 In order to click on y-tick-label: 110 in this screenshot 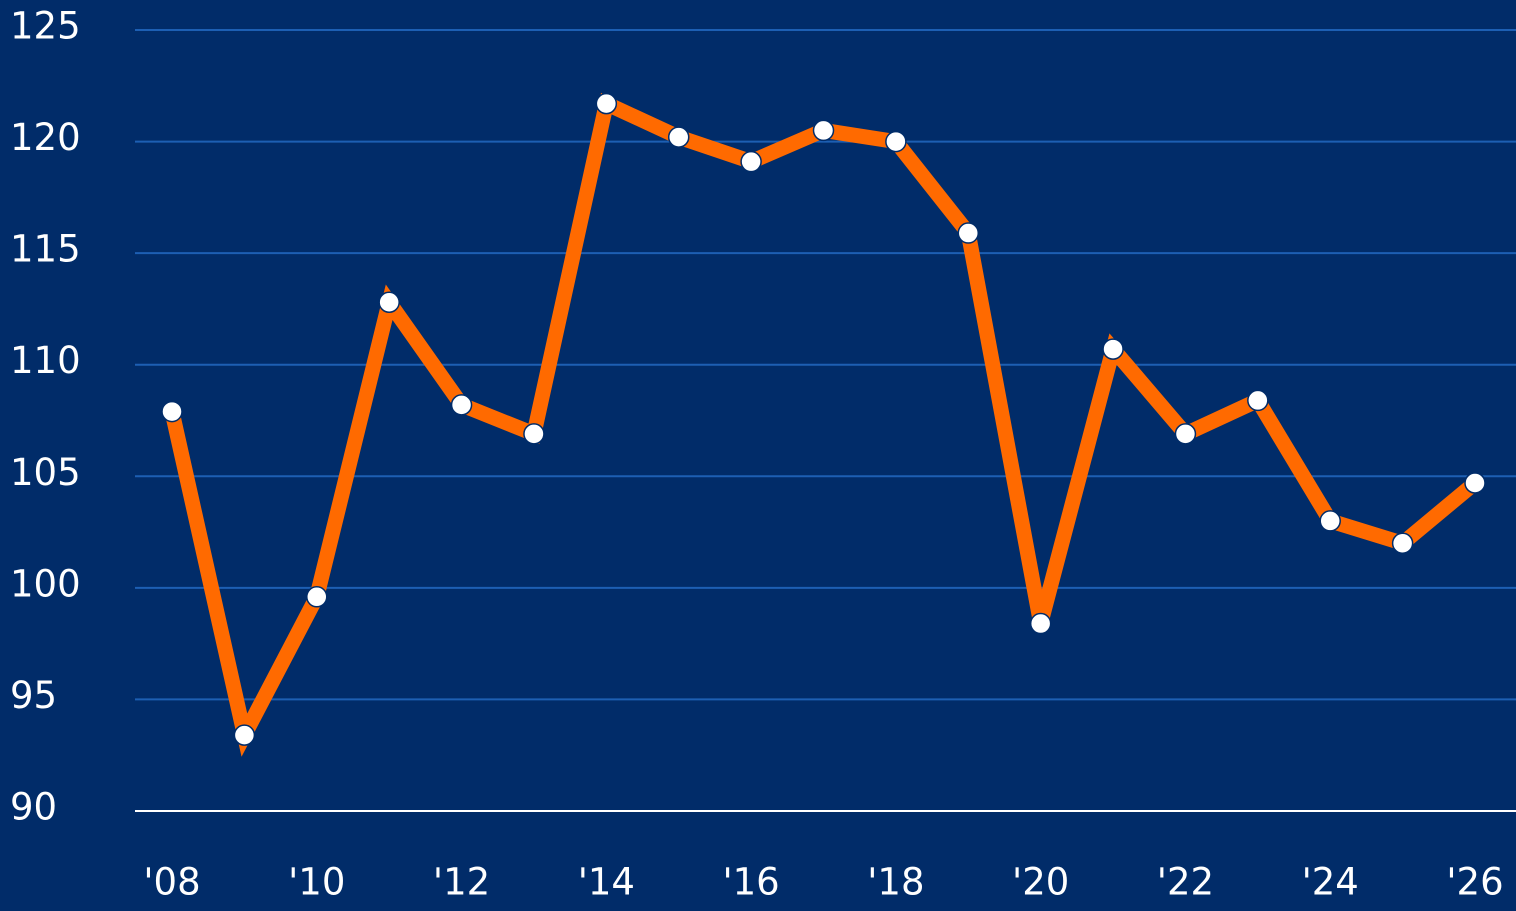, I will do `click(45, 360)`.